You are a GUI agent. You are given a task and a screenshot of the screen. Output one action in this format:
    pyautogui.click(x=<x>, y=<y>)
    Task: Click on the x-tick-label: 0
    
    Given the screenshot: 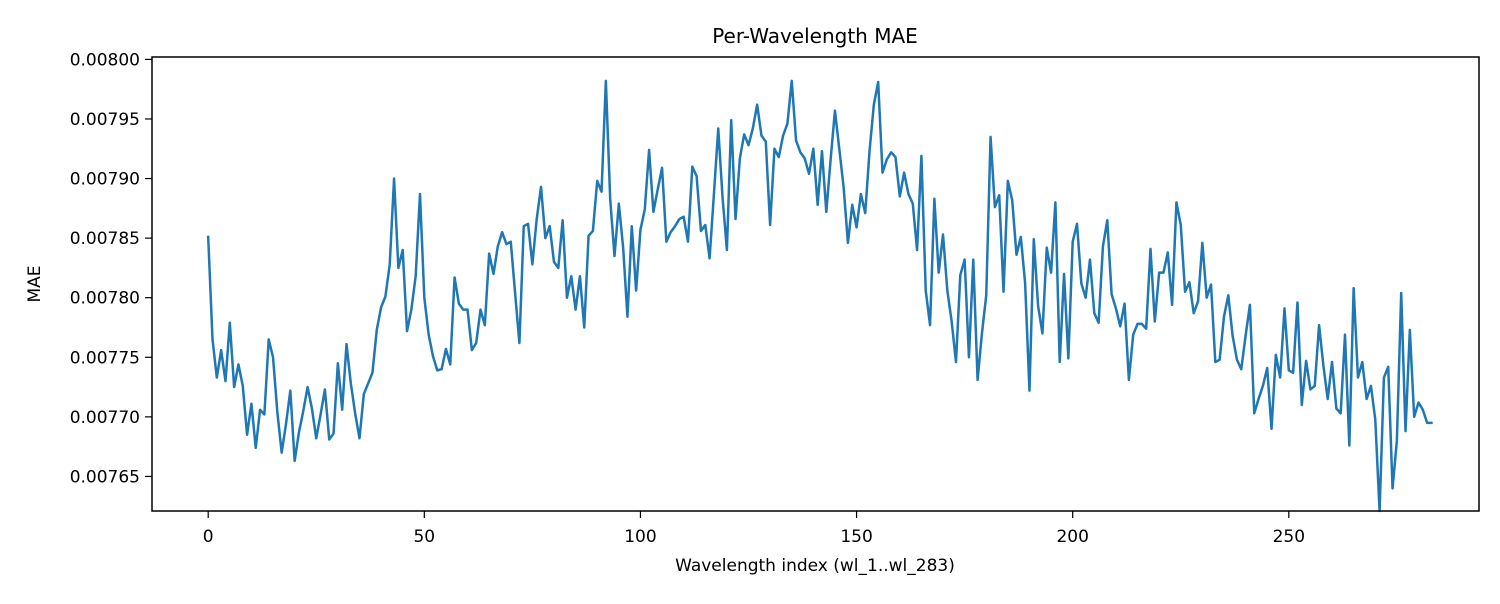 What is the action you would take?
    pyautogui.click(x=208, y=537)
    